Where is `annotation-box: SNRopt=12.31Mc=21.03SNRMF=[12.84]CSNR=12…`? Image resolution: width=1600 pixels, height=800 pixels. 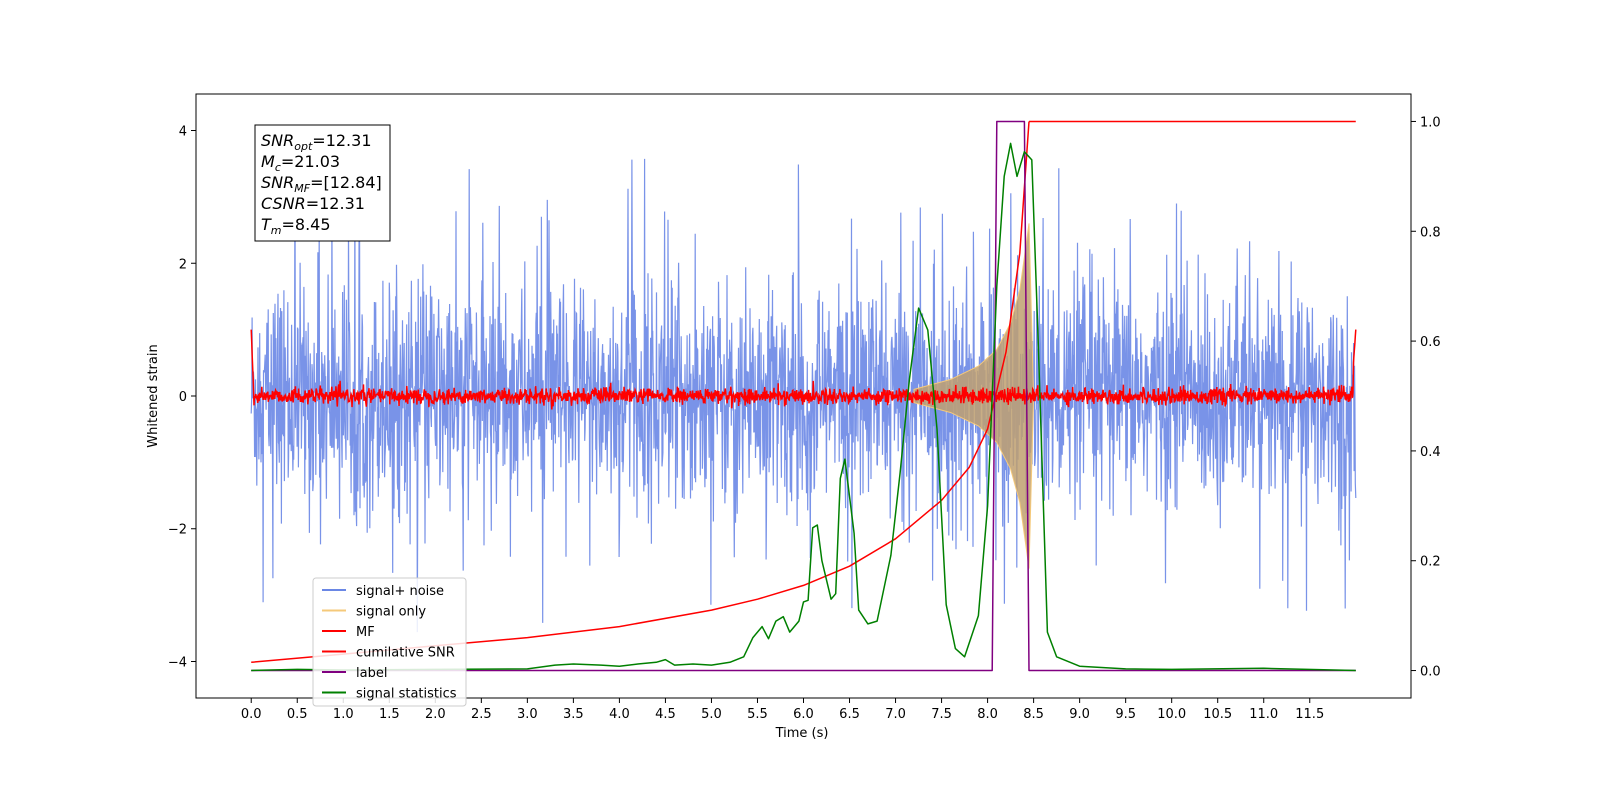 annotation-box: SNRopt=12.31Mc=21.03SNRMF=[12.84]CSNR=12… is located at coordinates (322, 183).